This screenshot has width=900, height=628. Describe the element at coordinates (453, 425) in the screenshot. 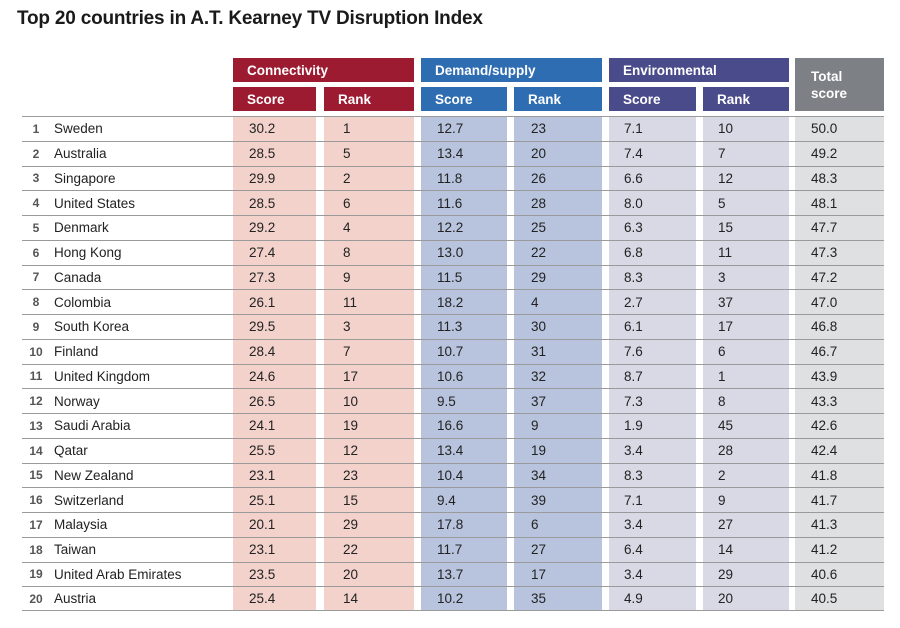

I see `table-row: 13 Saudi Arabia 24.1 19 16.6 9 1.9 45 42.6` at that location.